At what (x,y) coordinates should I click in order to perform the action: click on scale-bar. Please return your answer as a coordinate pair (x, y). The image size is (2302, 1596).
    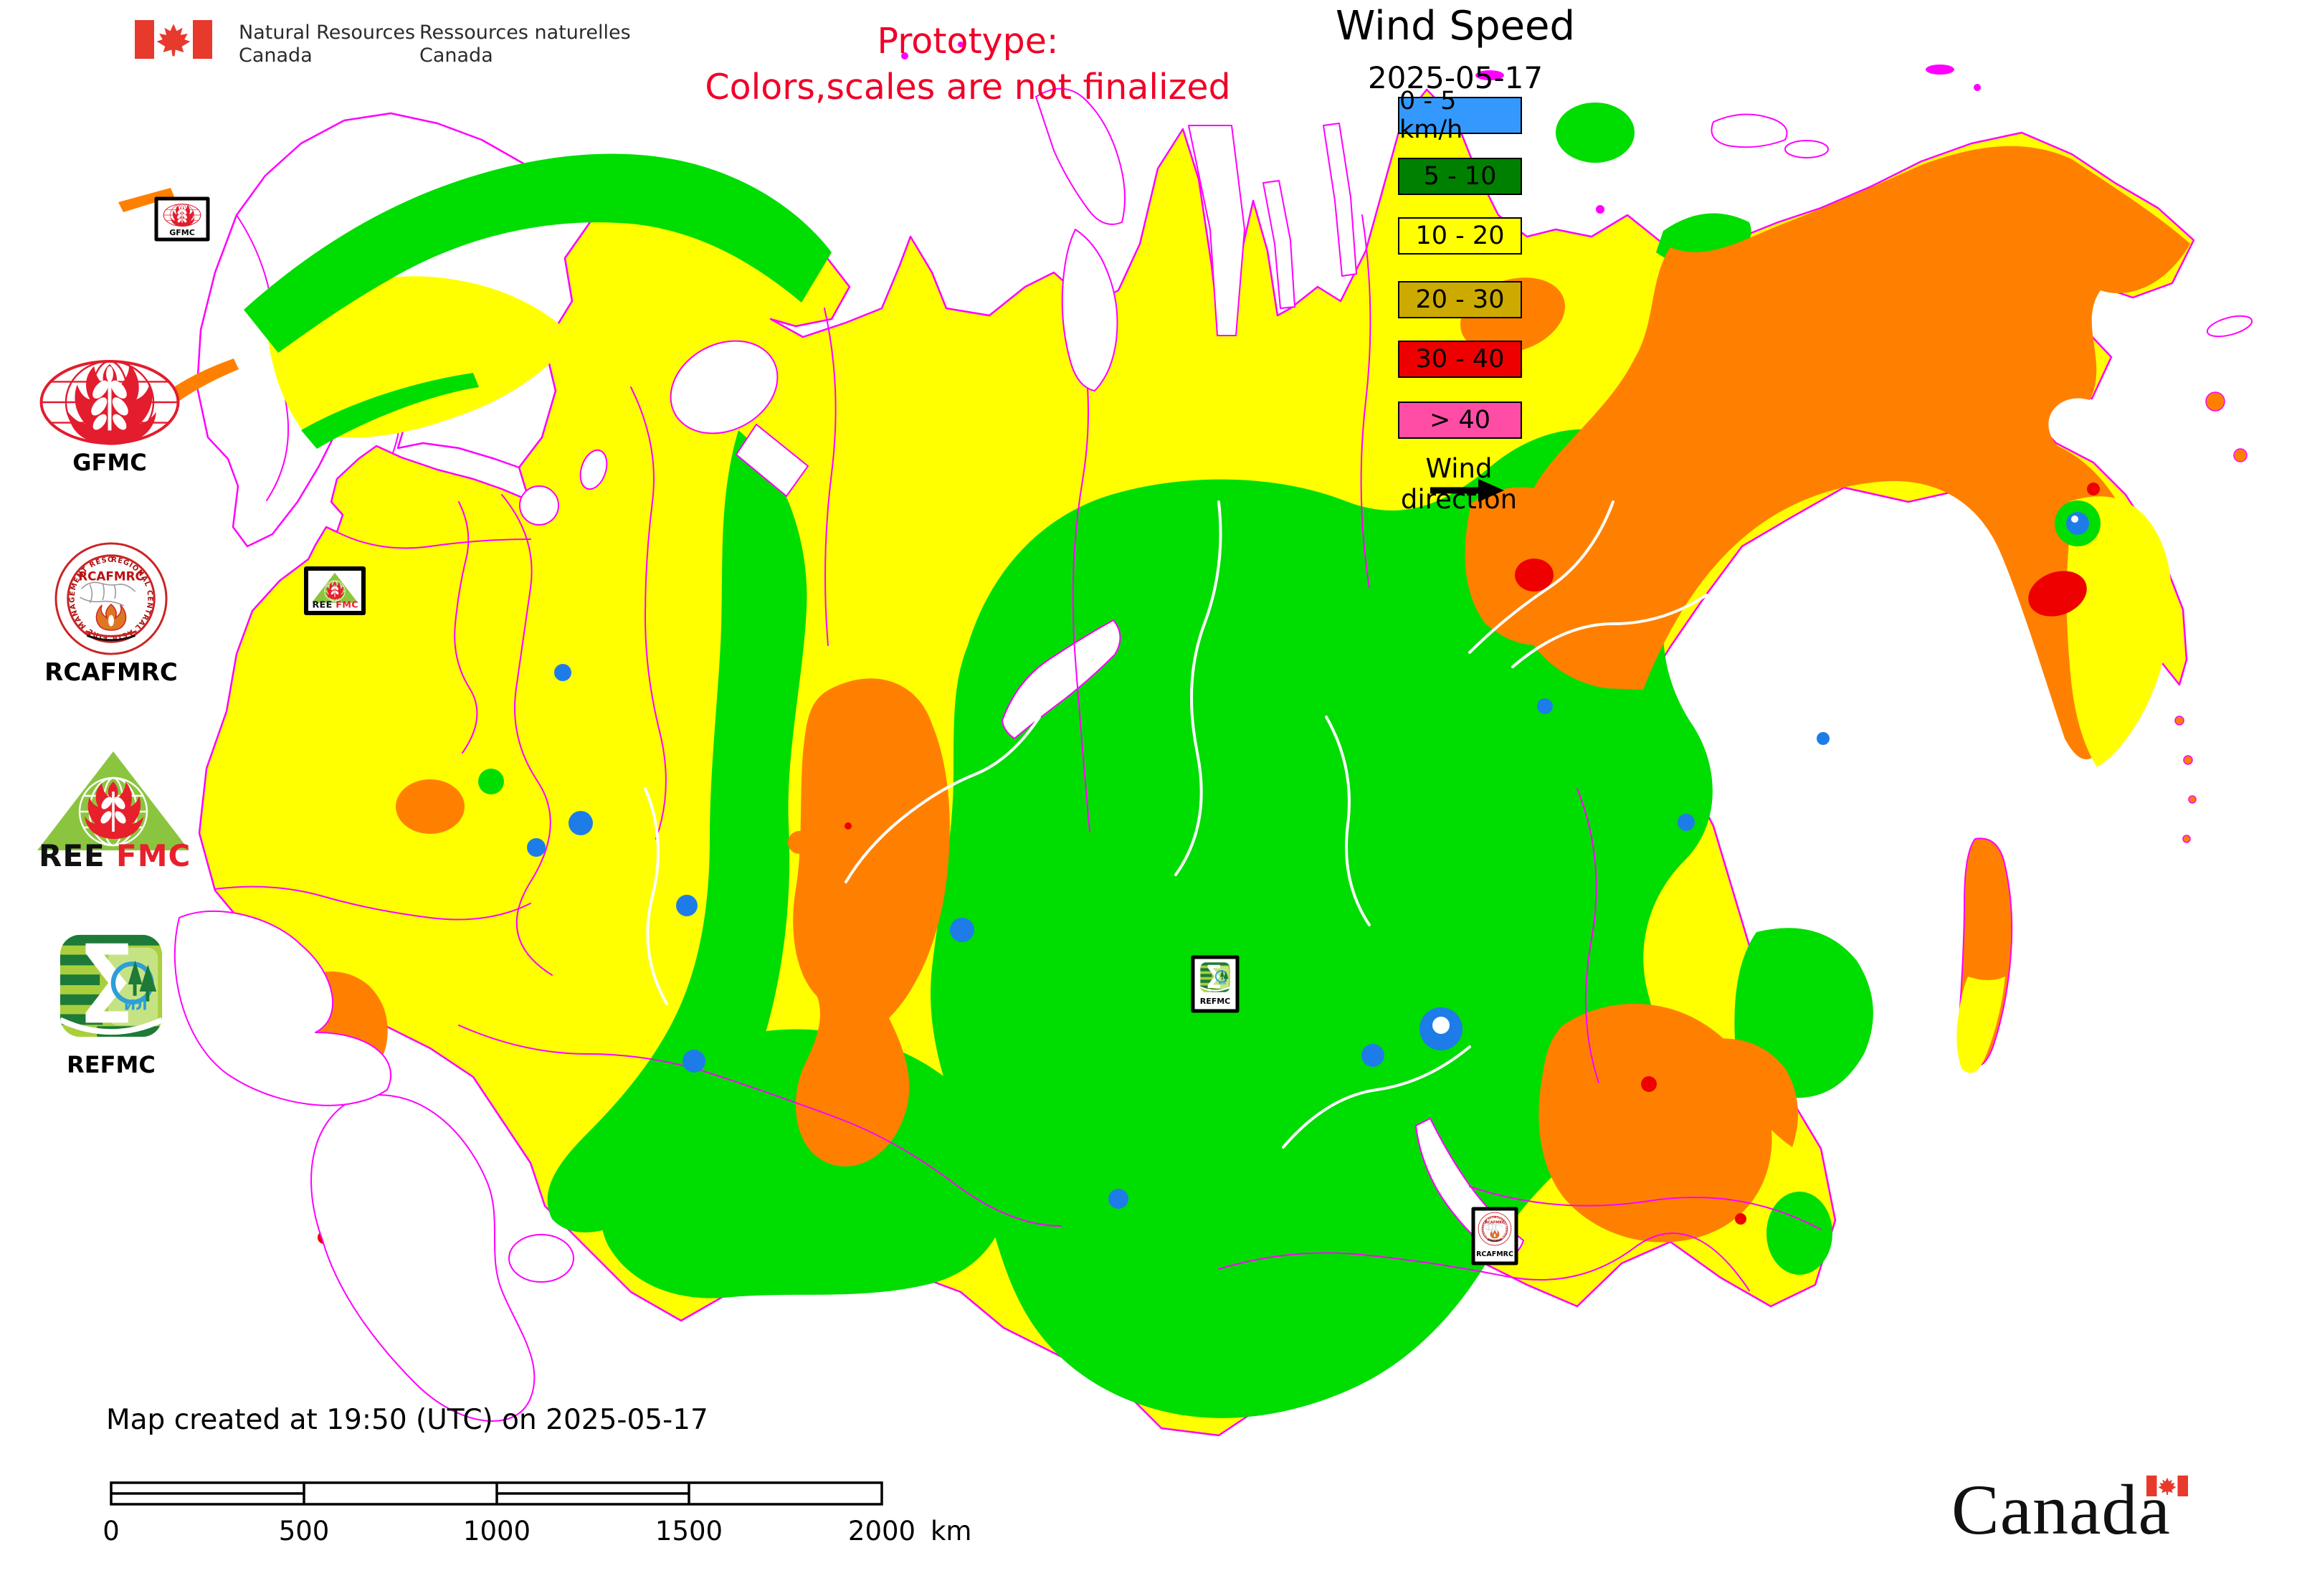
    Looking at the image, I should click on (497, 1493).